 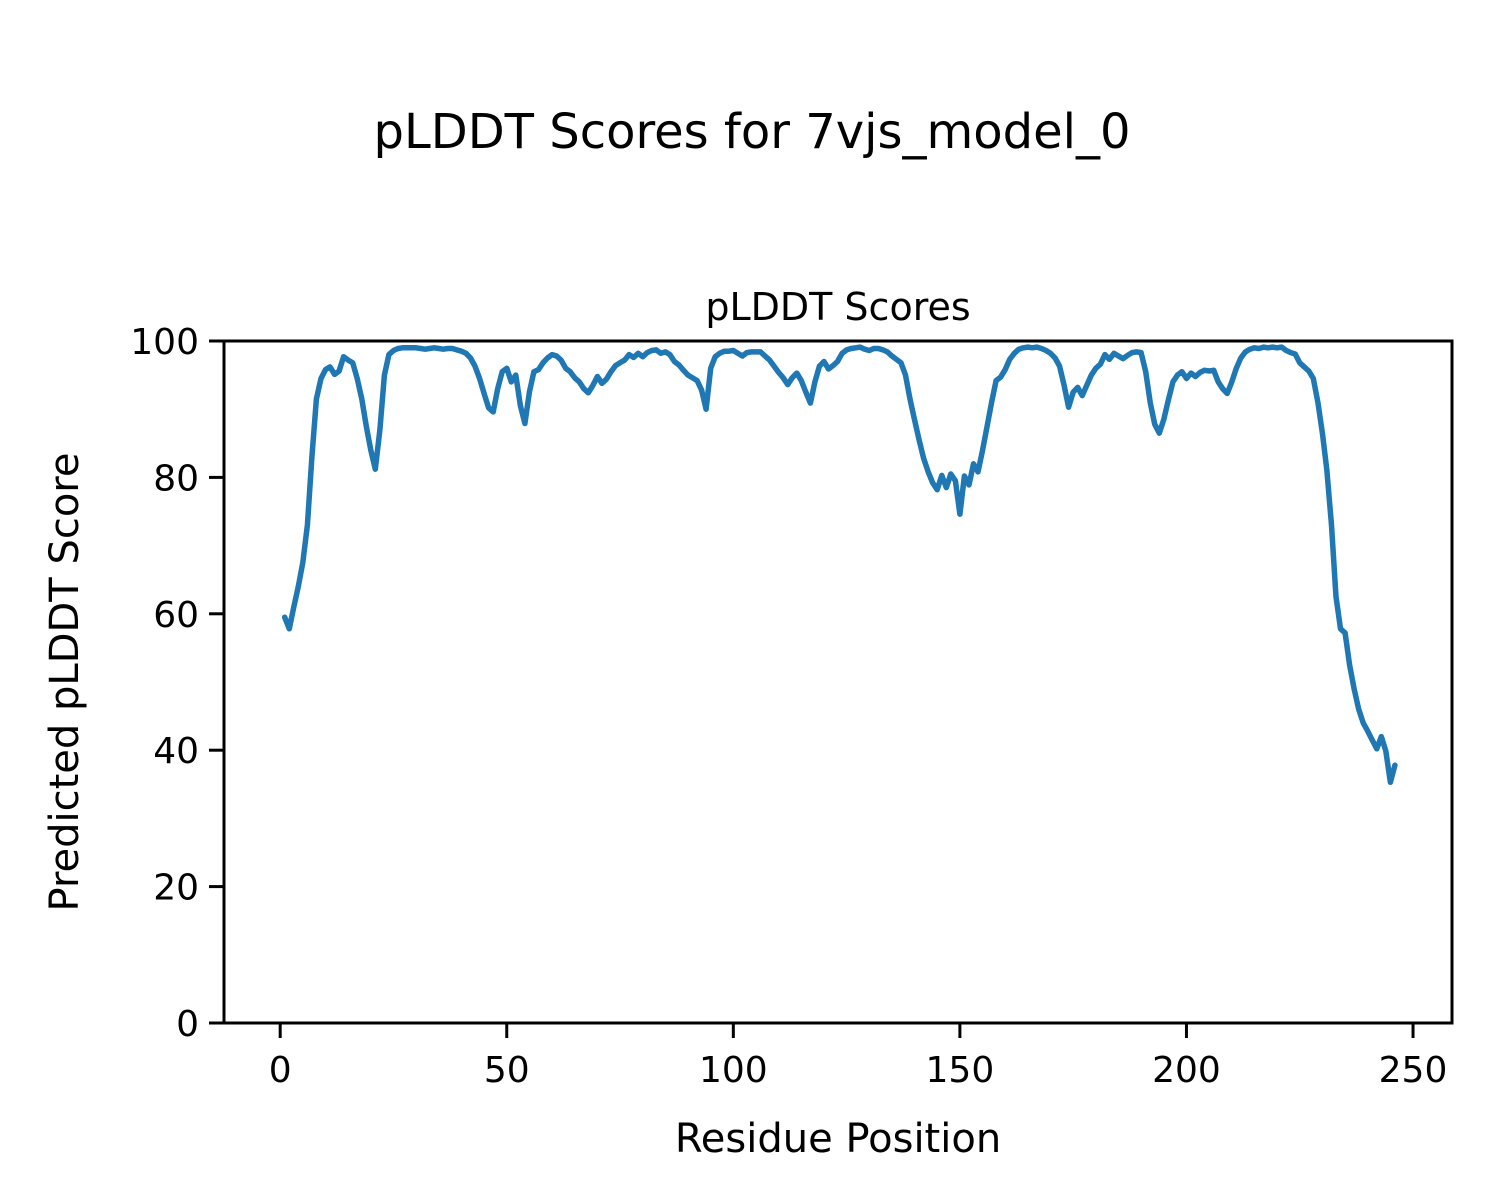 I want to click on x-tick-label: 50, so click(x=507, y=1070).